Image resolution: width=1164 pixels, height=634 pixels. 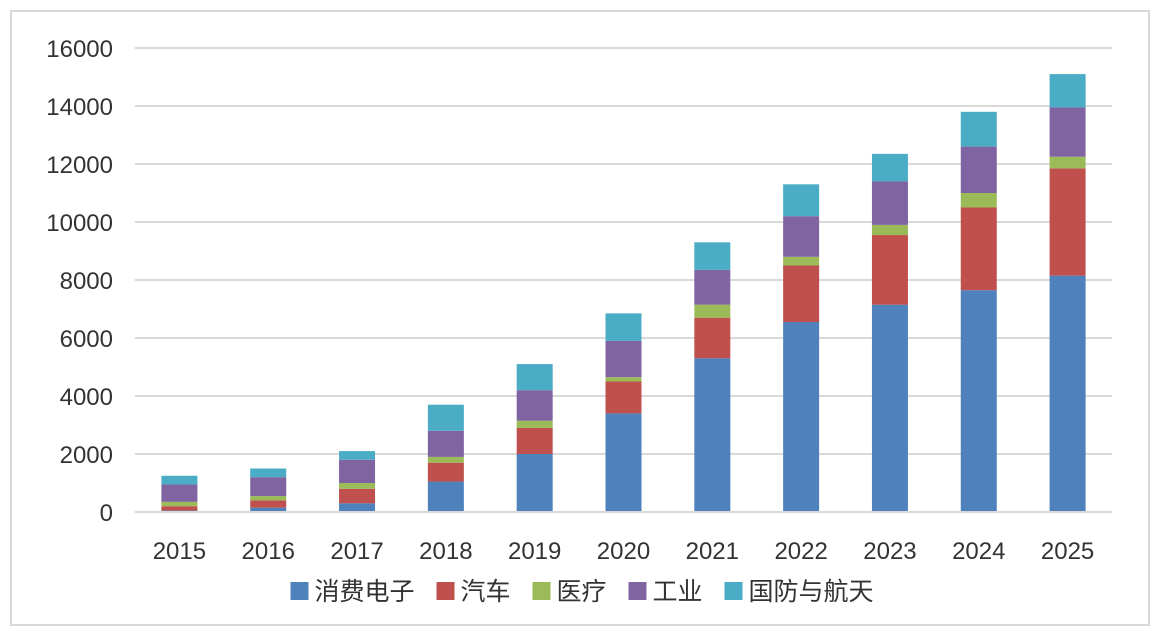 I want to click on y-tick-label: 0, so click(x=106, y=513).